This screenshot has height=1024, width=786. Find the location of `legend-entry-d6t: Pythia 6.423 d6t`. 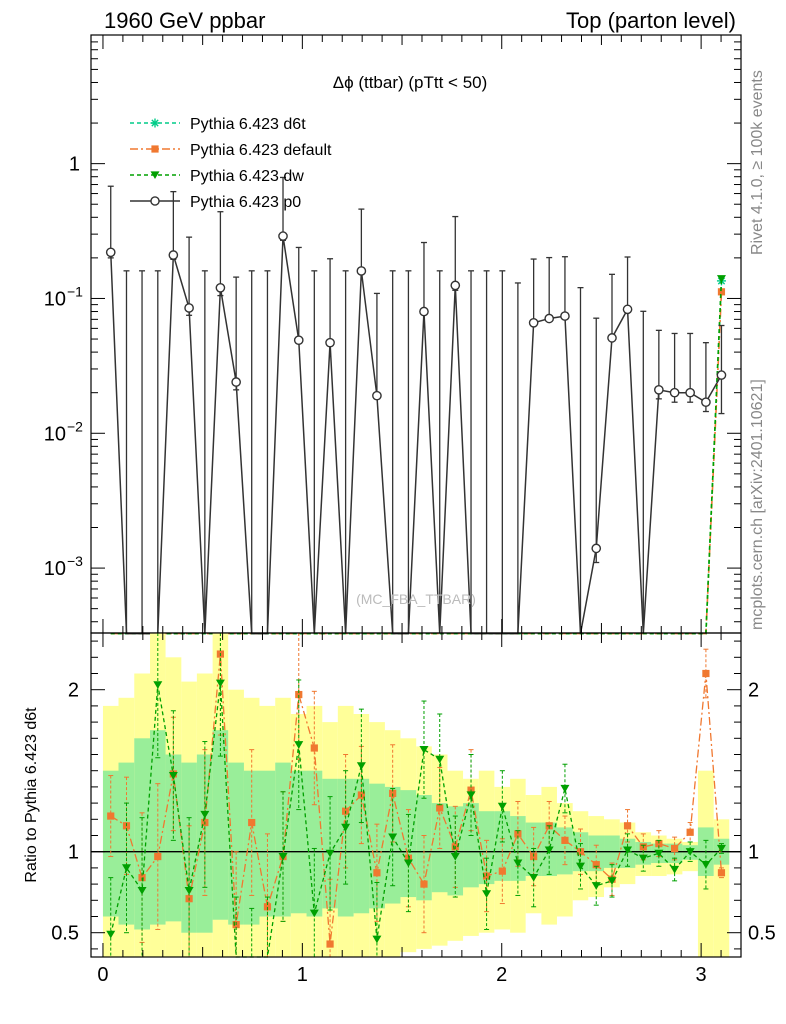

legend-entry-d6t: Pythia 6.423 d6t is located at coordinates (218, 124).